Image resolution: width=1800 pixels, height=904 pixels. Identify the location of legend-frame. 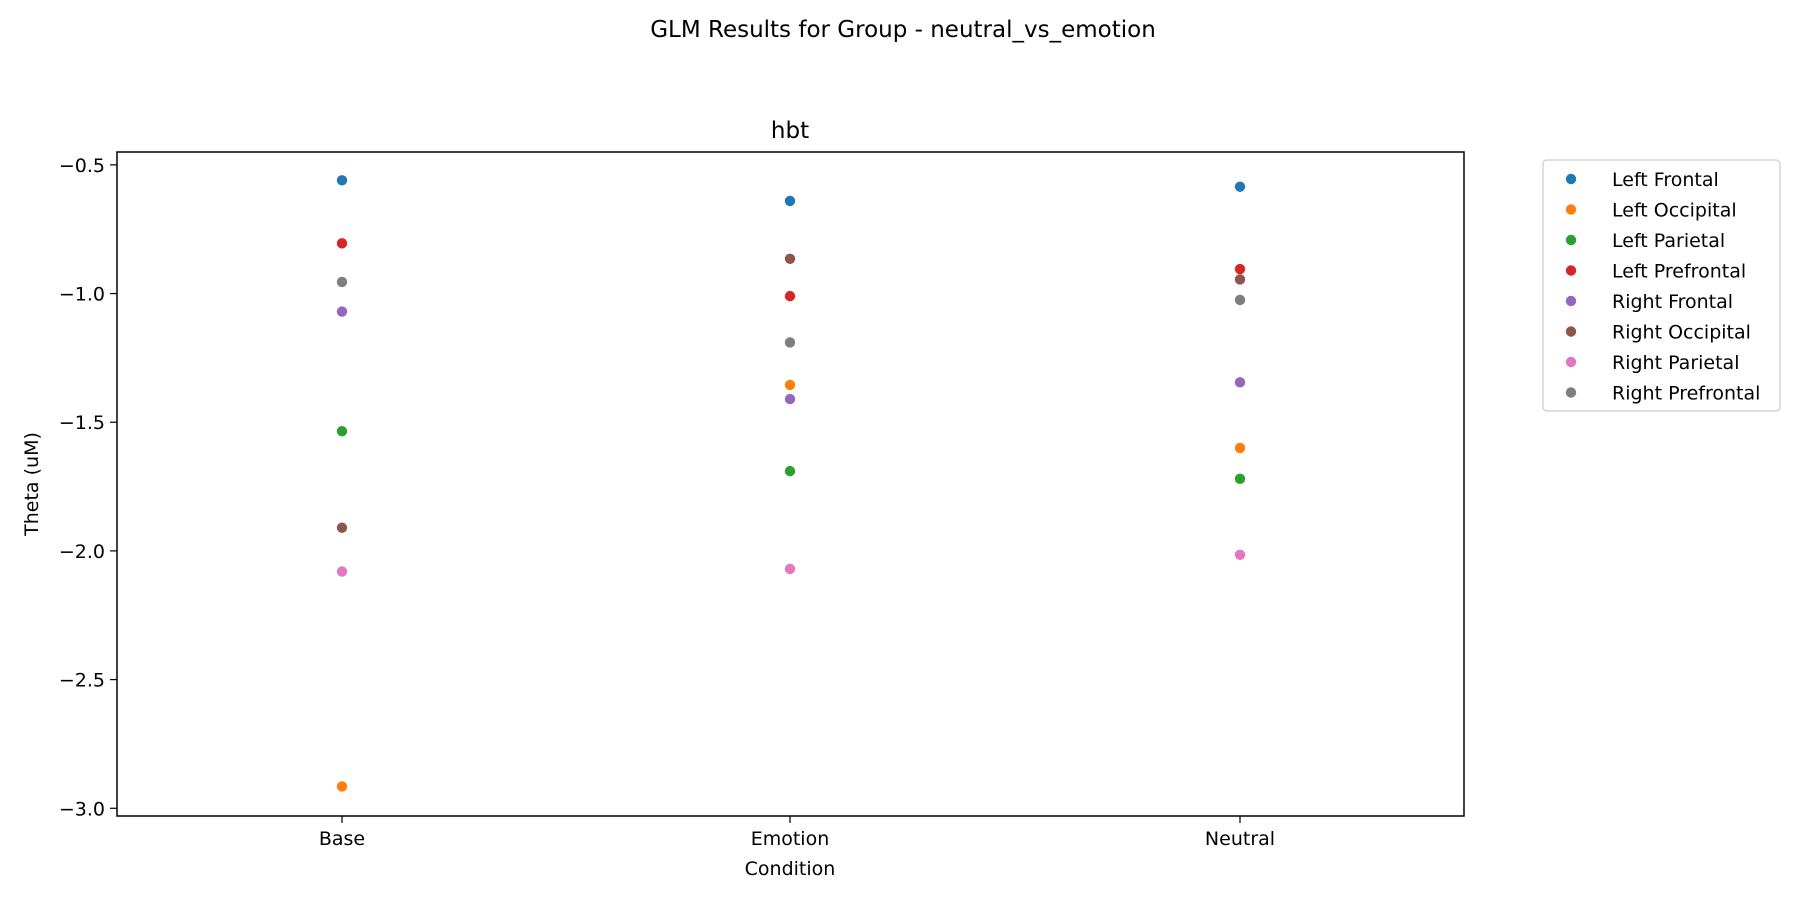
(1661, 285).